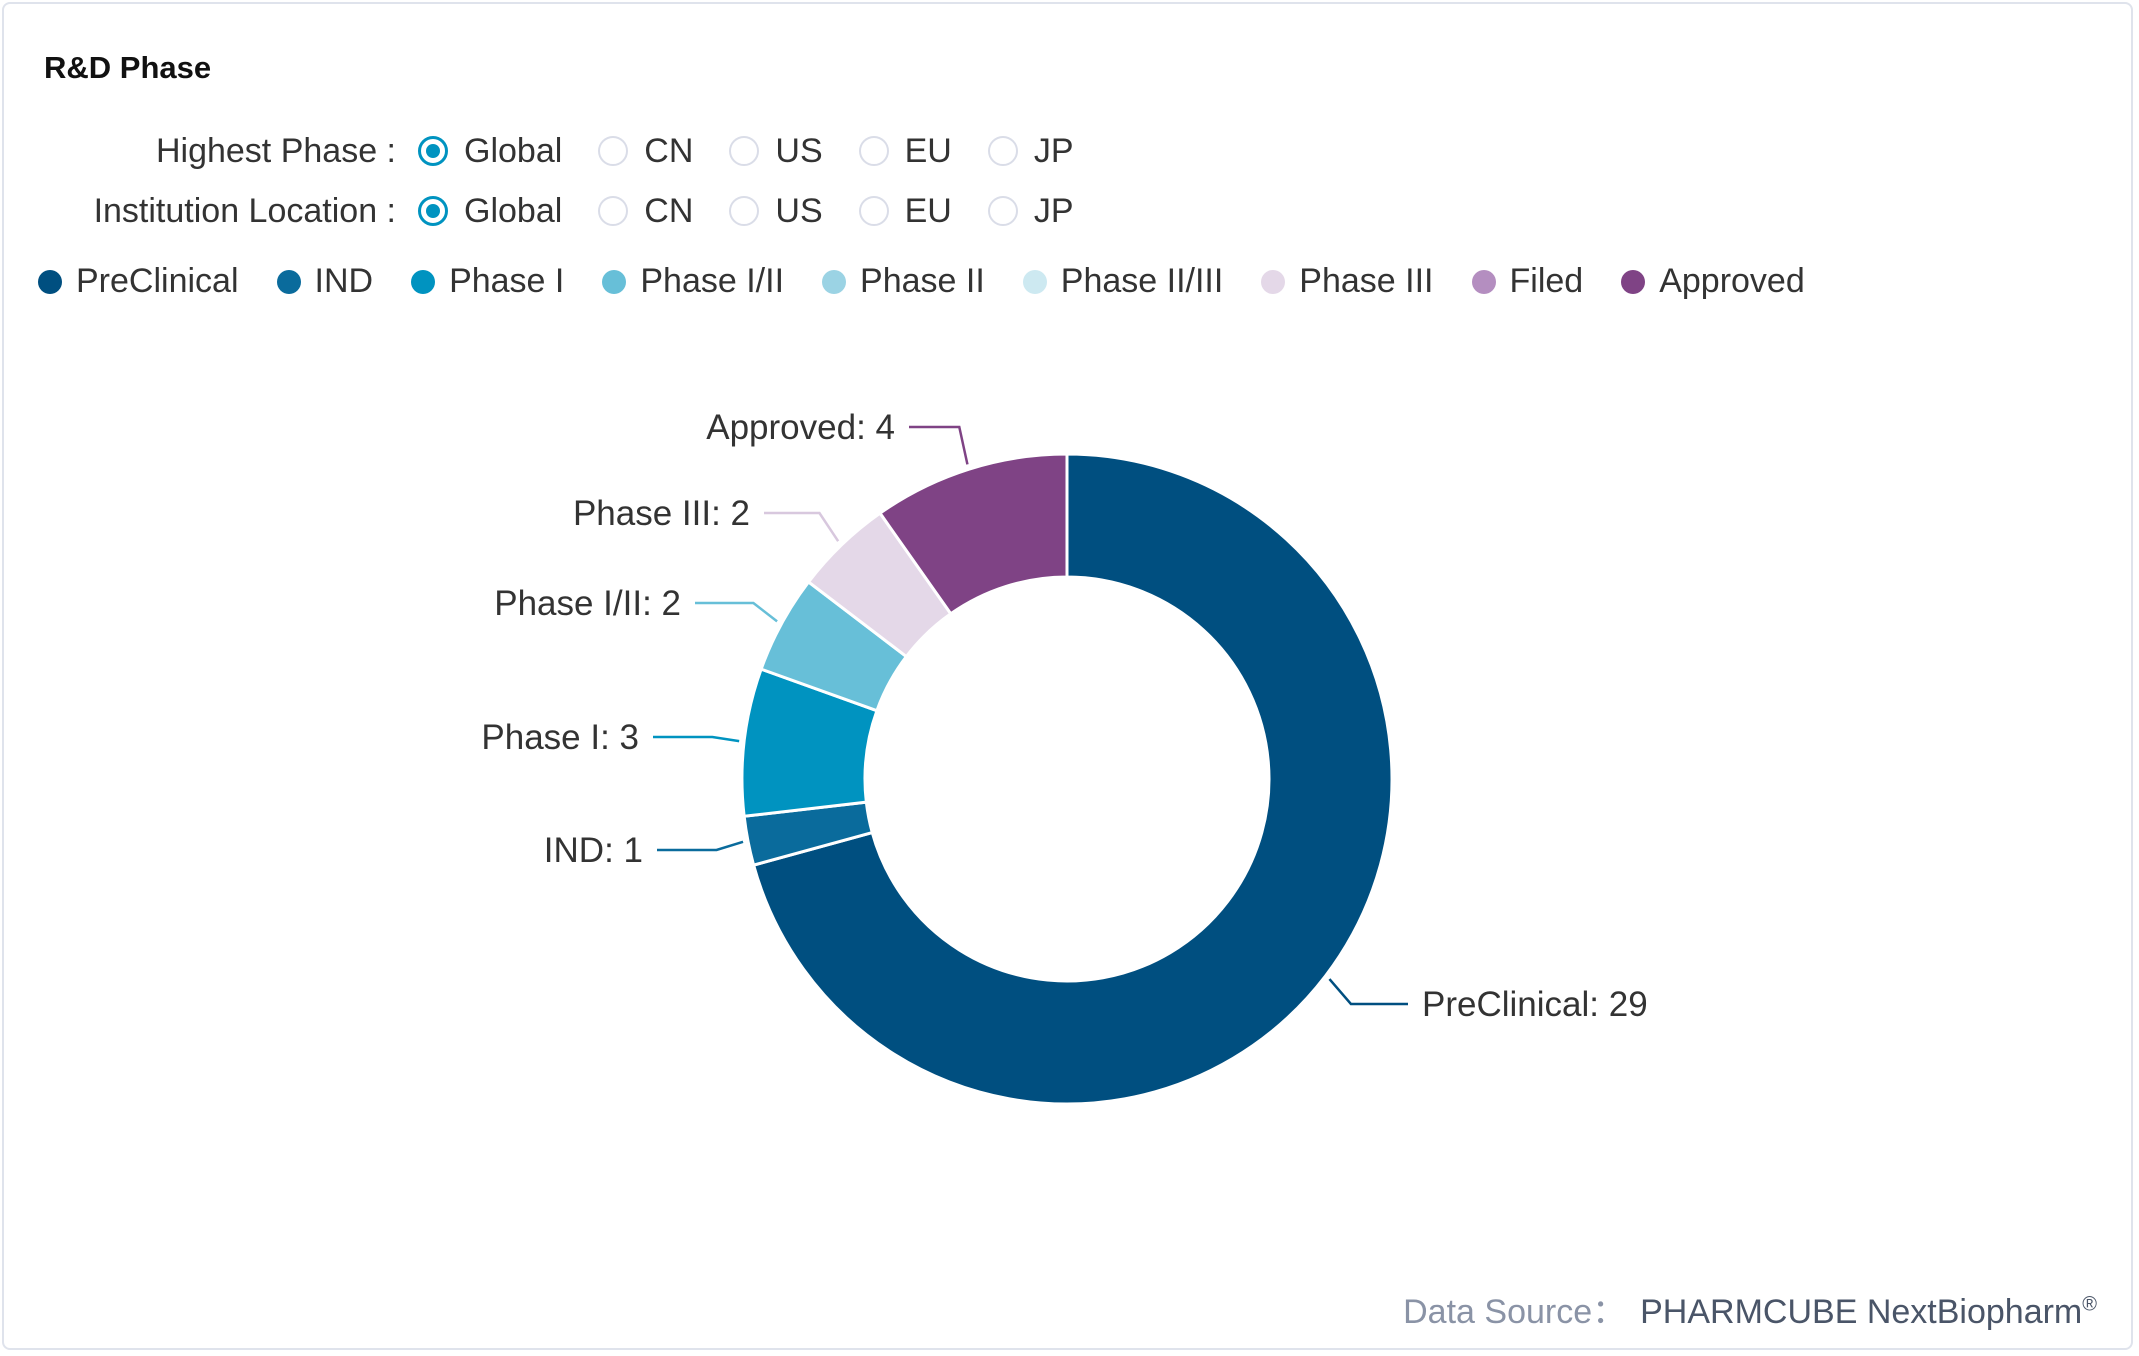 This screenshot has width=2139, height=1356. Describe the element at coordinates (800, 427) in the screenshot. I see `data-label-approved: Approved: 4` at that location.